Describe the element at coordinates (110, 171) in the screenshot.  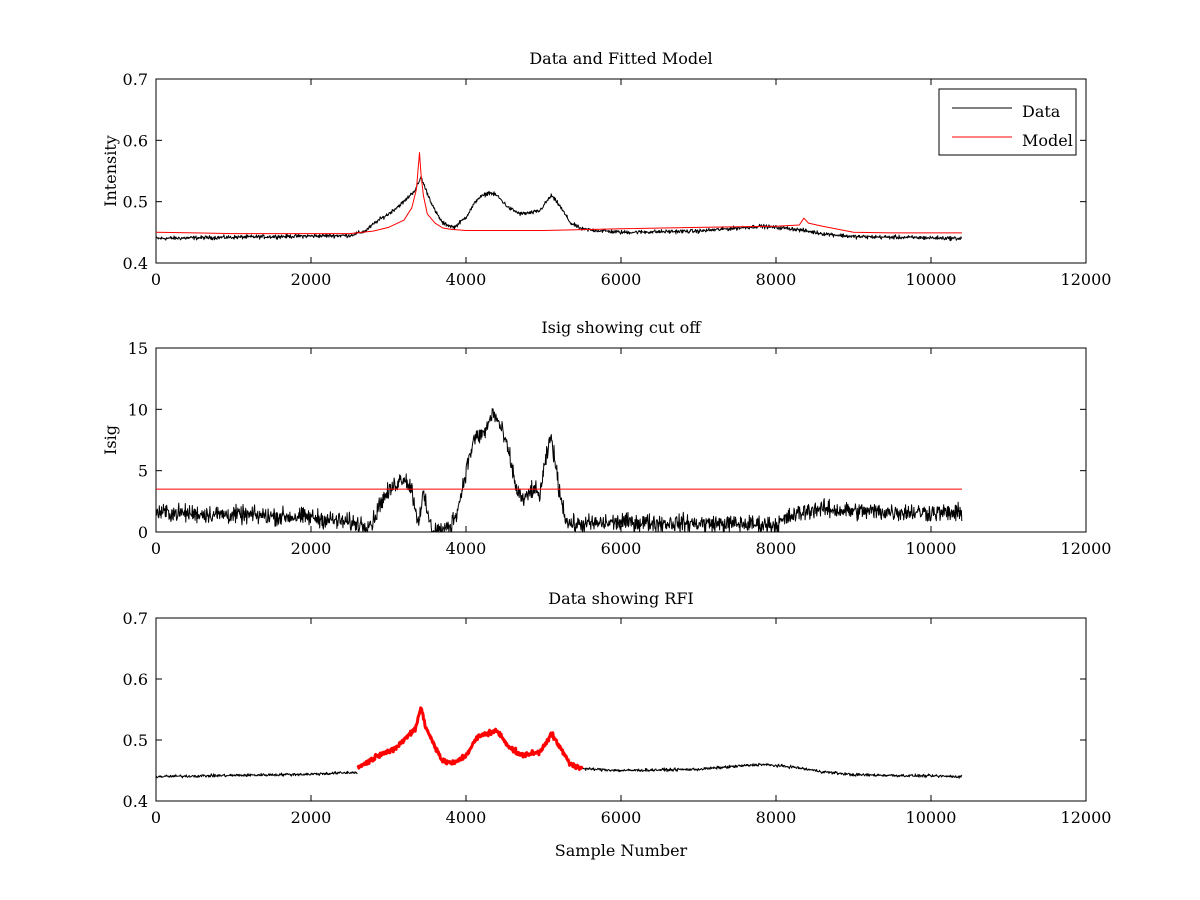
I see `y-axis-label: Intensity` at that location.